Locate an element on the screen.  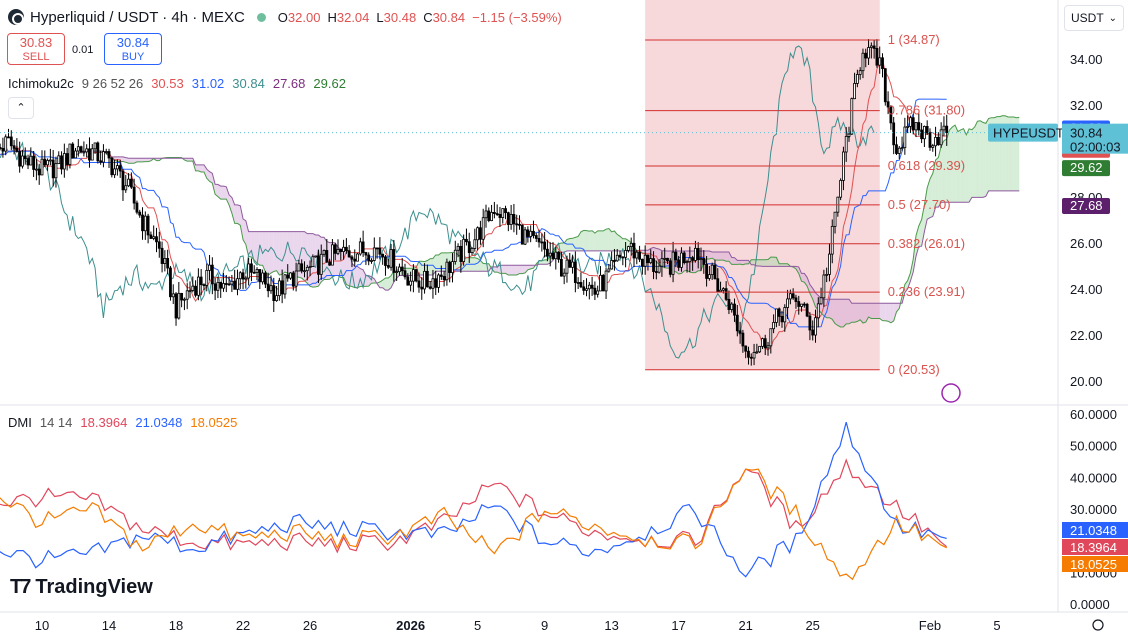
sell-button: 30.83 SELL is located at coordinates (36, 49).